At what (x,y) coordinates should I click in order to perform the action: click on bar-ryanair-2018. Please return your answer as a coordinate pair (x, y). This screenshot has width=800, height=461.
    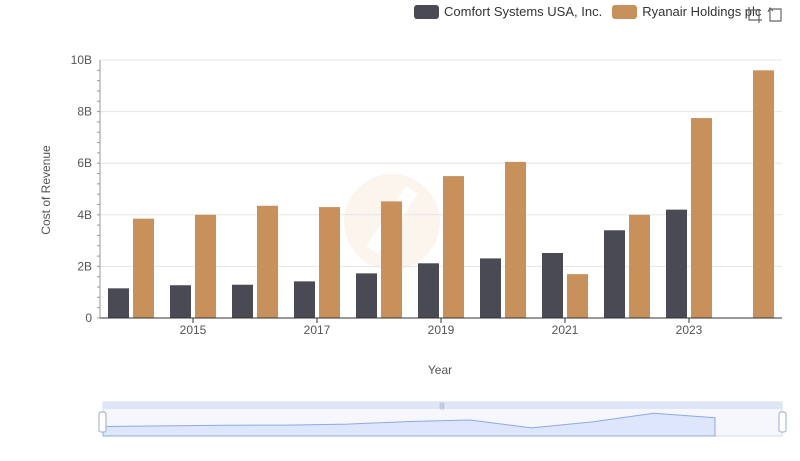
    Looking at the image, I should click on (391, 259).